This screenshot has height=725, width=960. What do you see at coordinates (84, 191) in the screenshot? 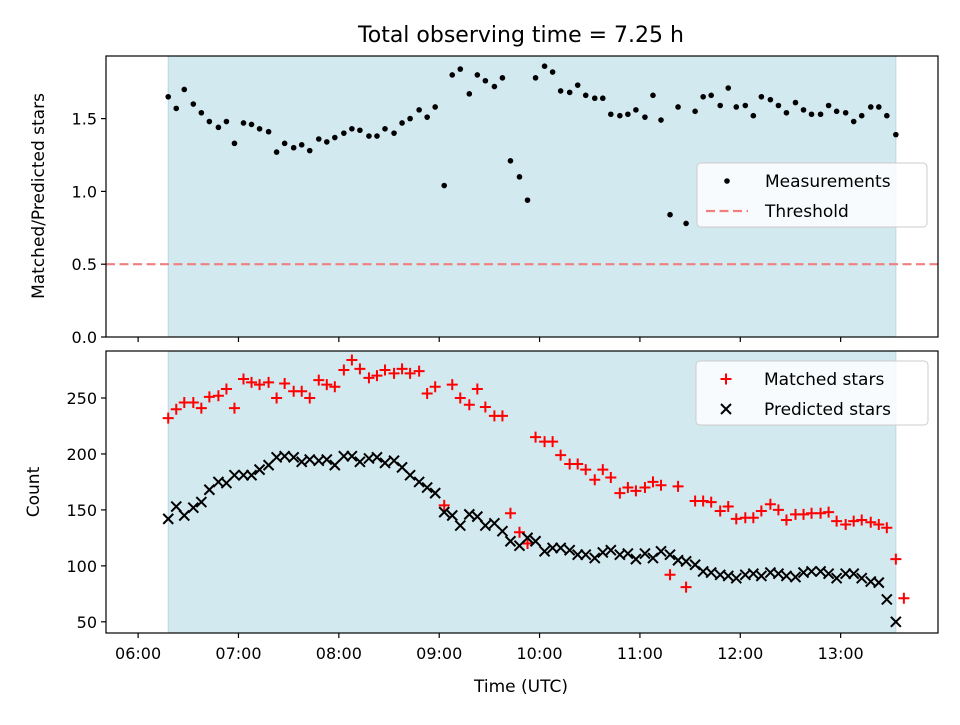
I see `y-tick-label: 1.0` at bounding box center [84, 191].